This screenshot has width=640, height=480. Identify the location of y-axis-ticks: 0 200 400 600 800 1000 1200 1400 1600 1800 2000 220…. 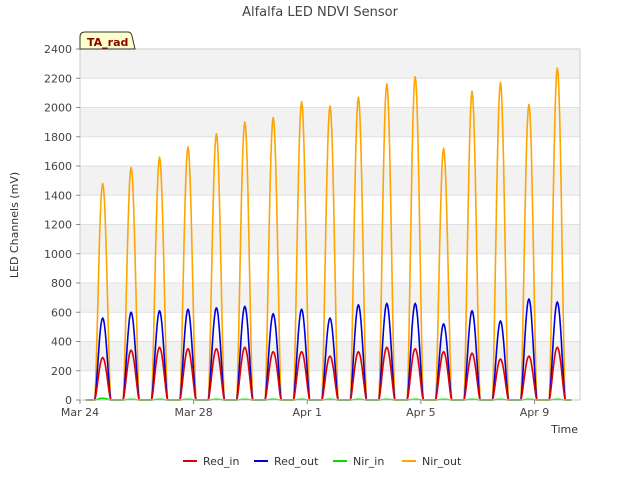
(62, 225).